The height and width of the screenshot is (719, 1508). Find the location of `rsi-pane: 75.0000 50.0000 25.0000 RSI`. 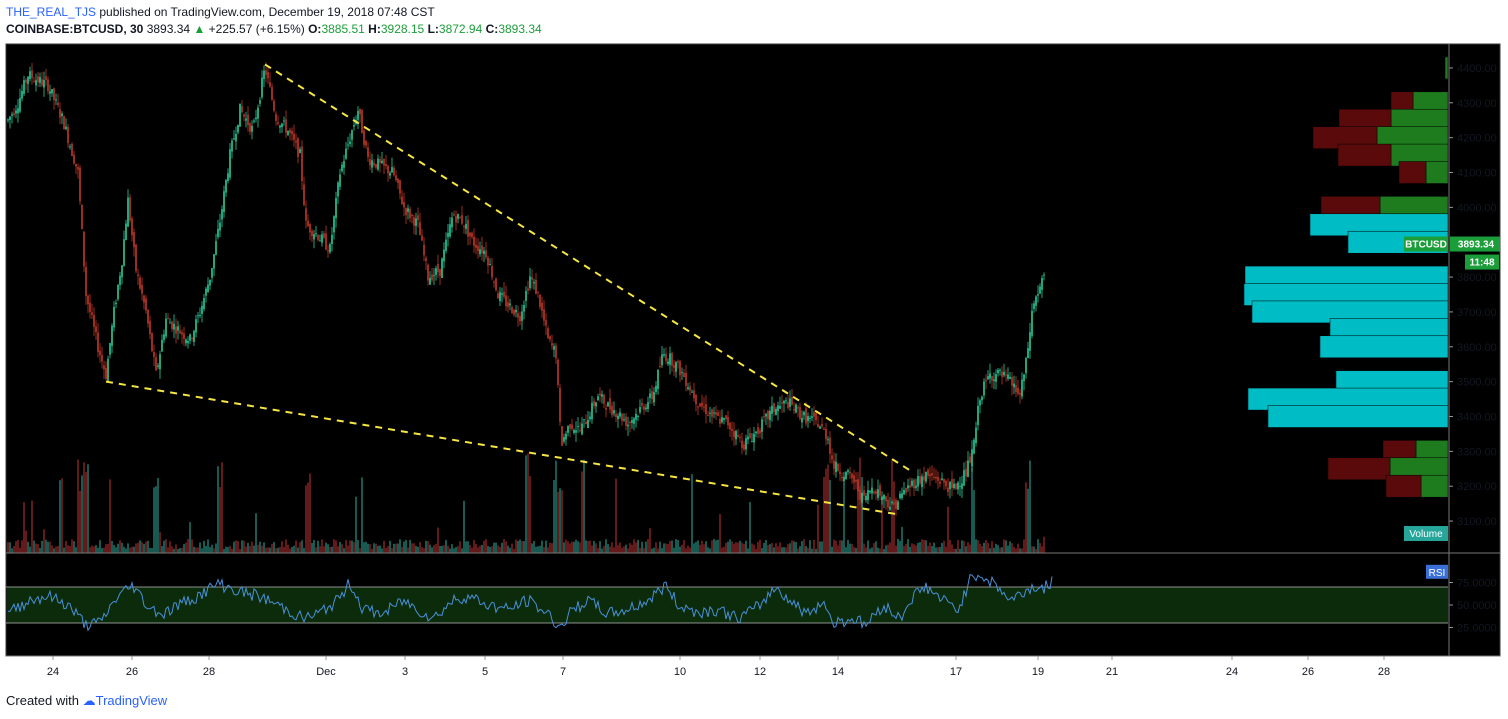

rsi-pane: 75.0000 50.0000 25.0000 RSI is located at coordinates (751, 599).